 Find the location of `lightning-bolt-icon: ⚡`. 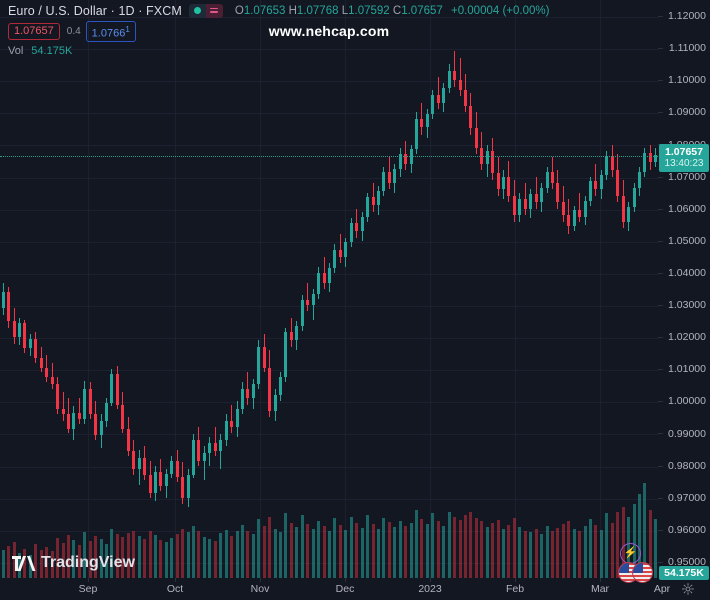

lightning-bolt-icon: ⚡ is located at coordinates (630, 553).